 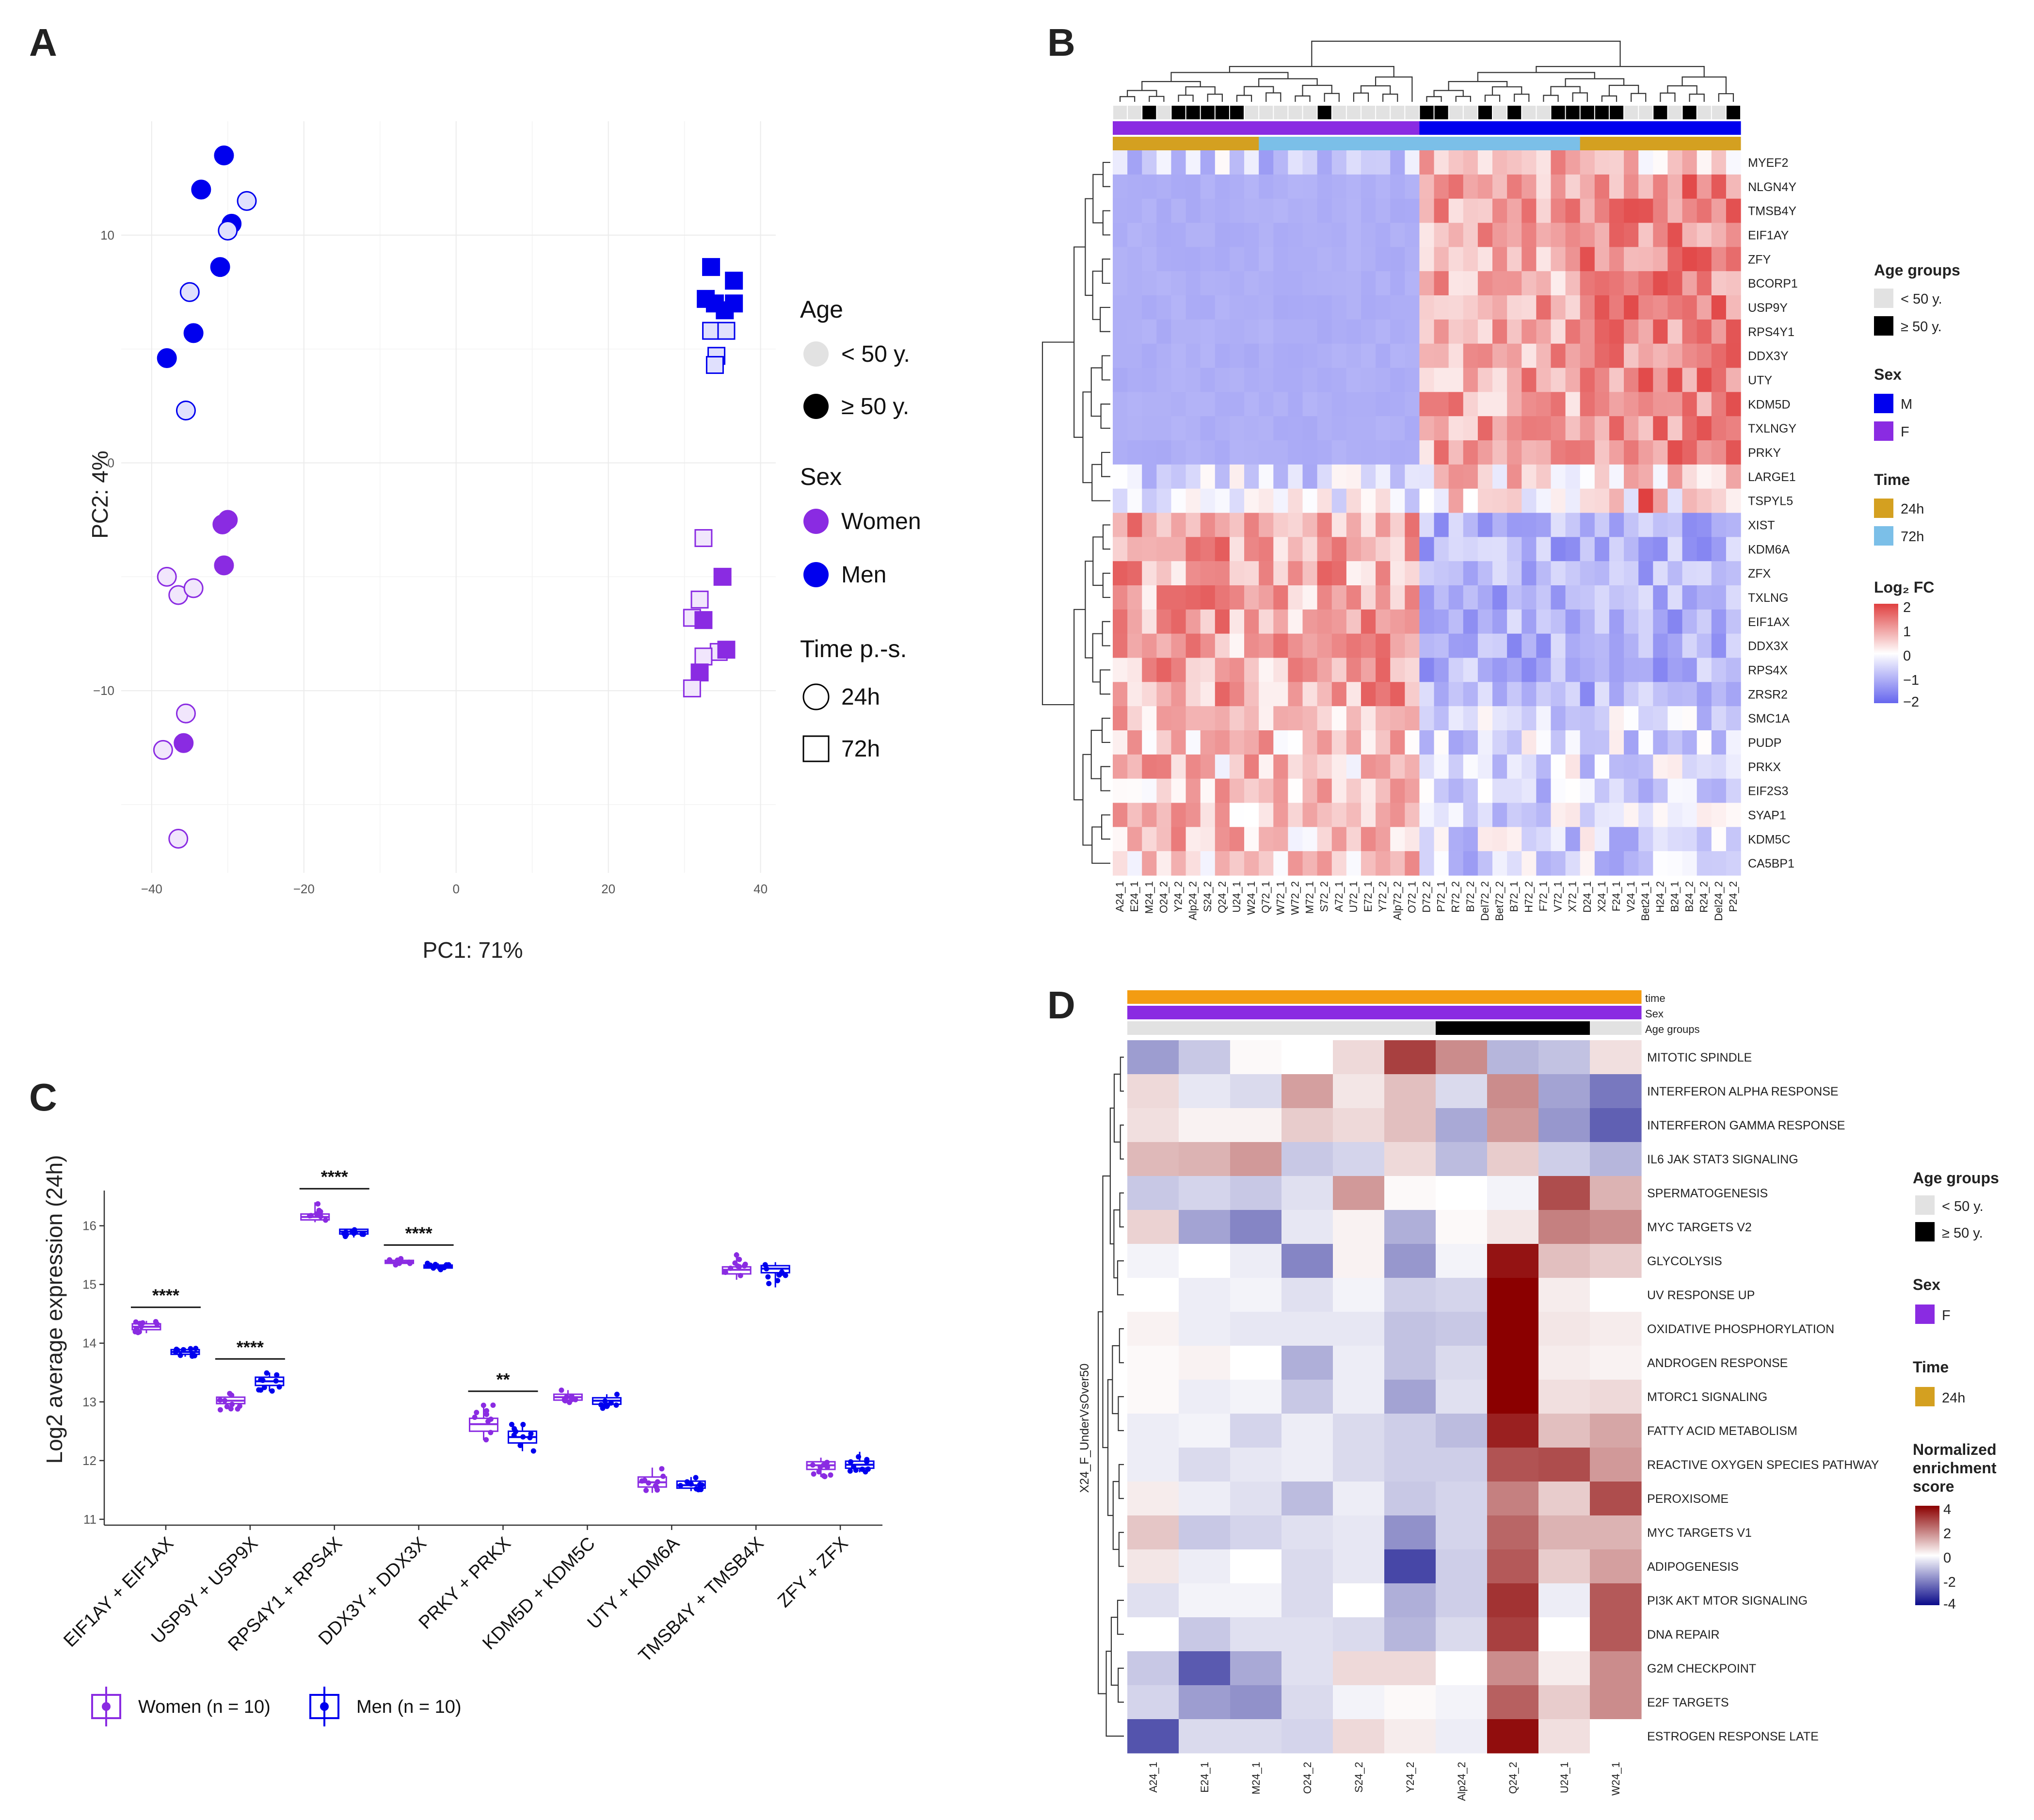 What do you see at coordinates (1772, 428) in the screenshot?
I see `heatmap-b-row-label: TXLNGY` at bounding box center [1772, 428].